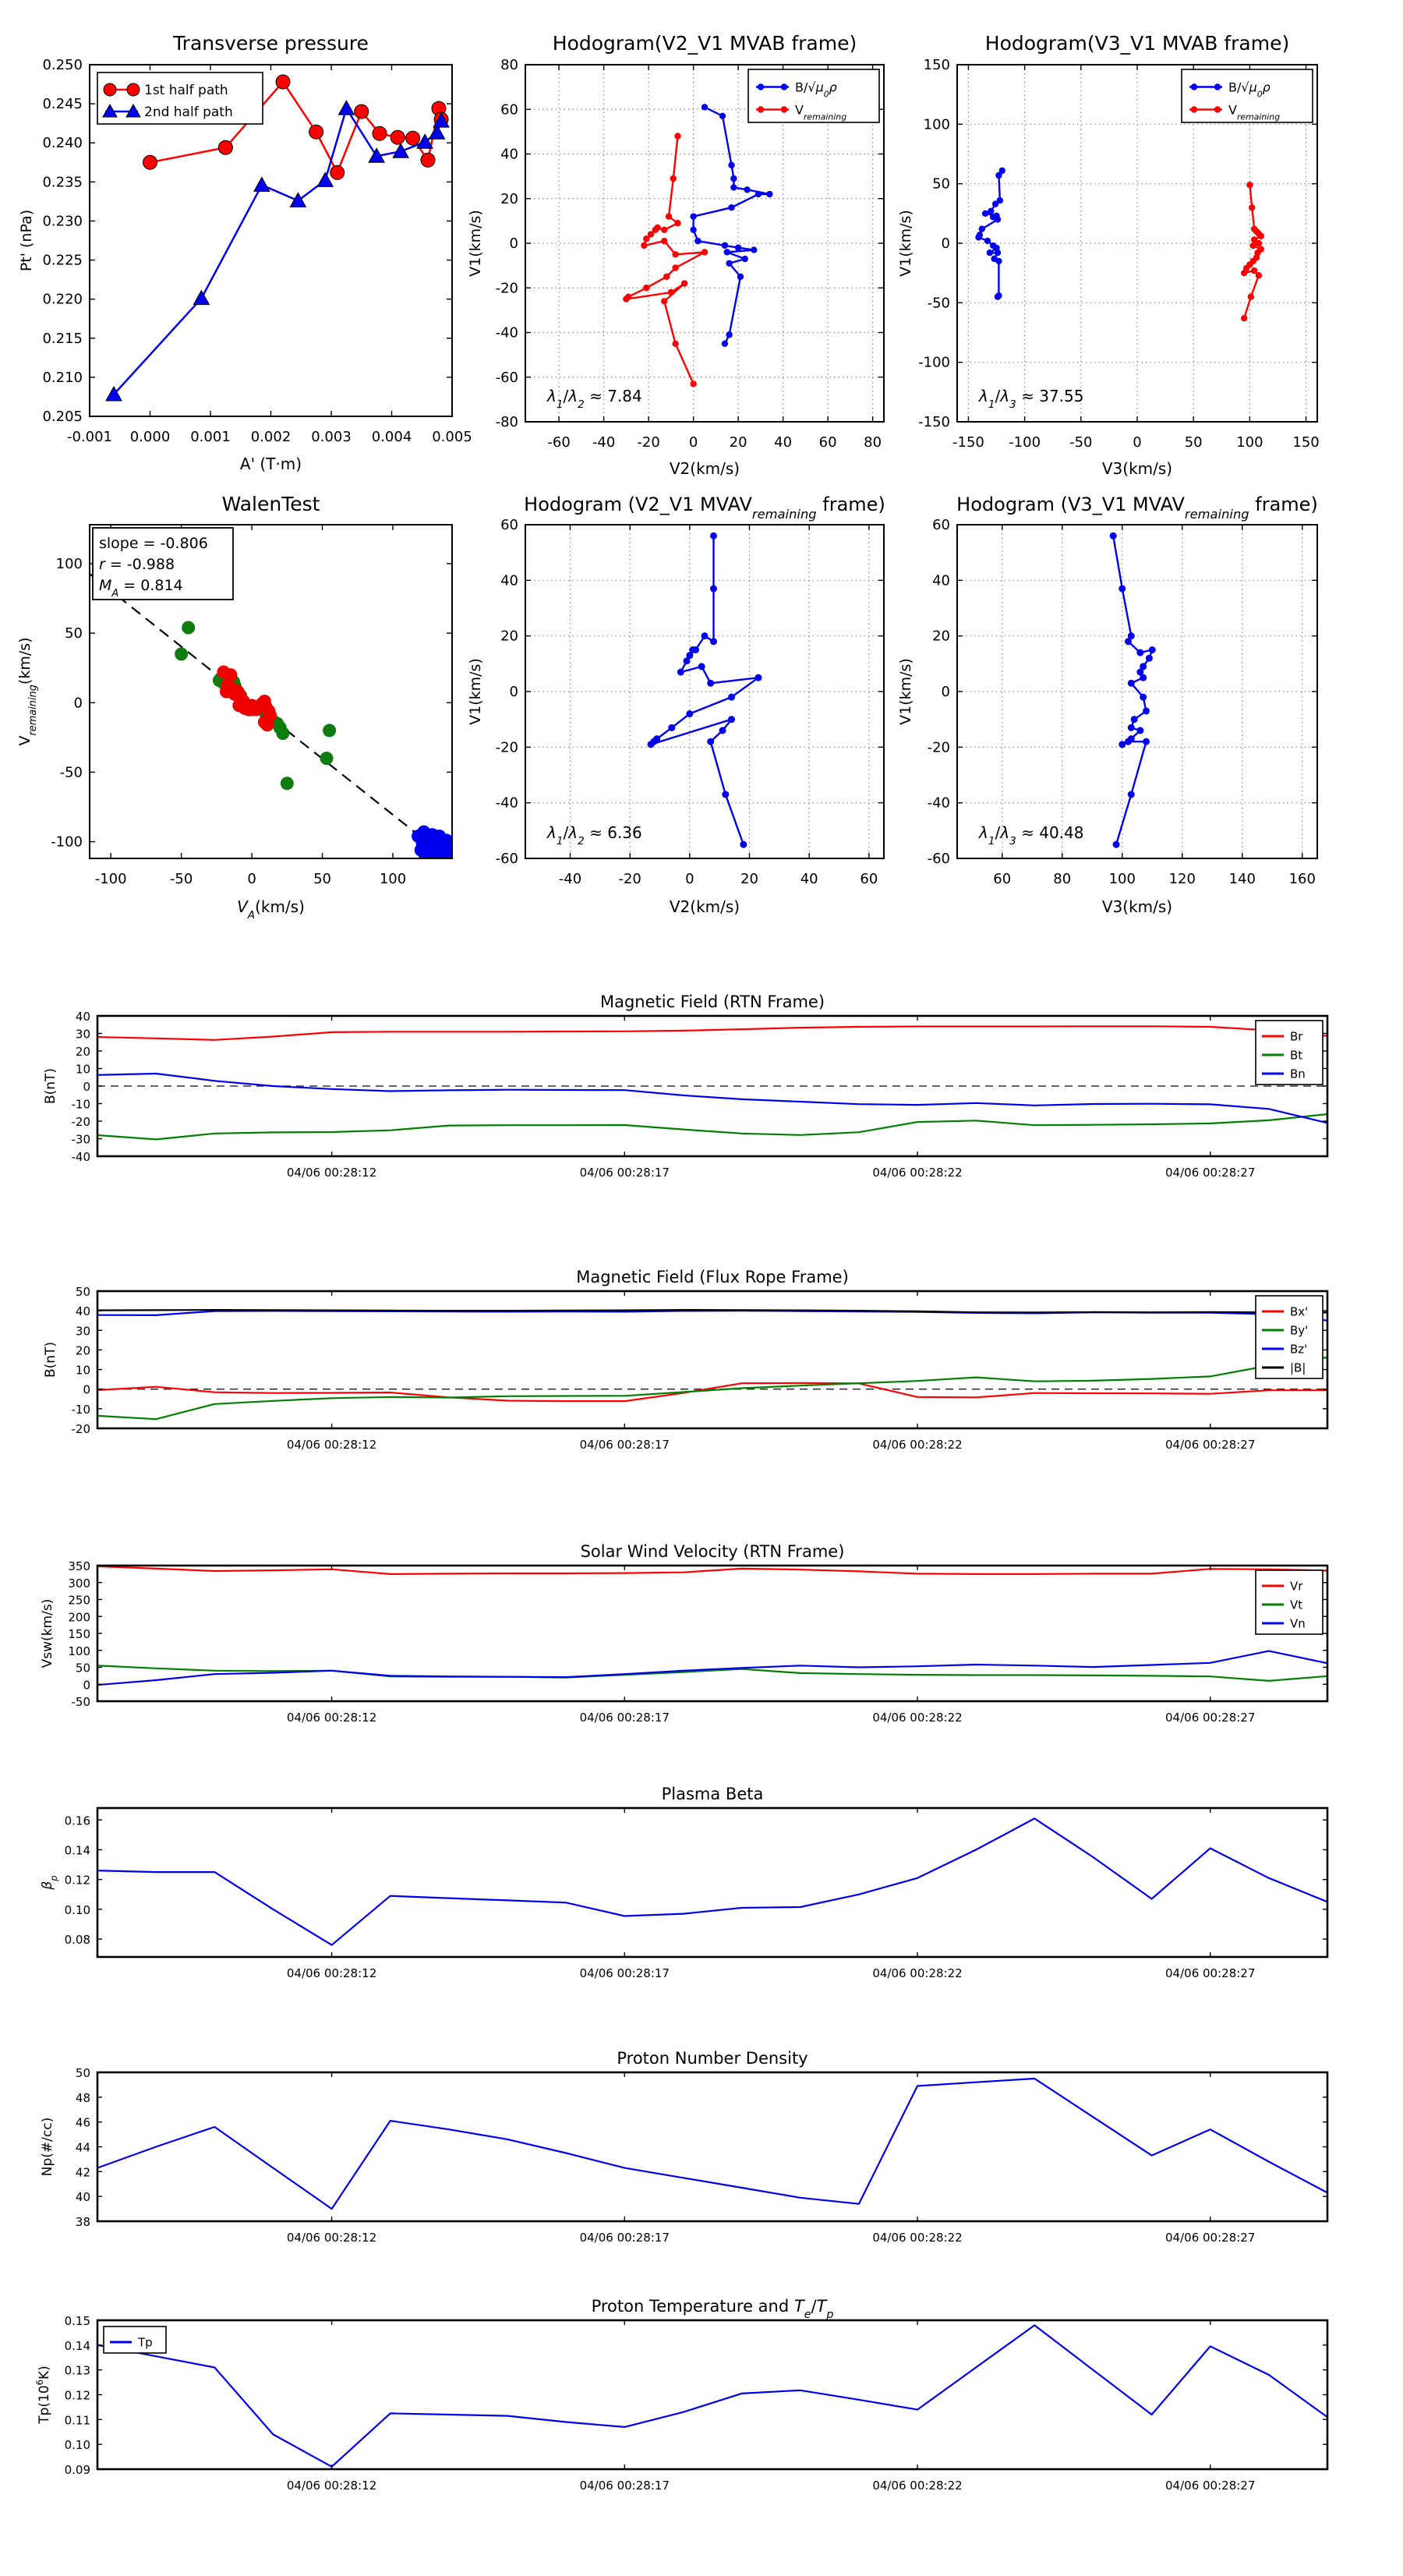 The image size is (1403, 2576). Describe the element at coordinates (509, 525) in the screenshot. I see `y-tick-label: 60` at that location.